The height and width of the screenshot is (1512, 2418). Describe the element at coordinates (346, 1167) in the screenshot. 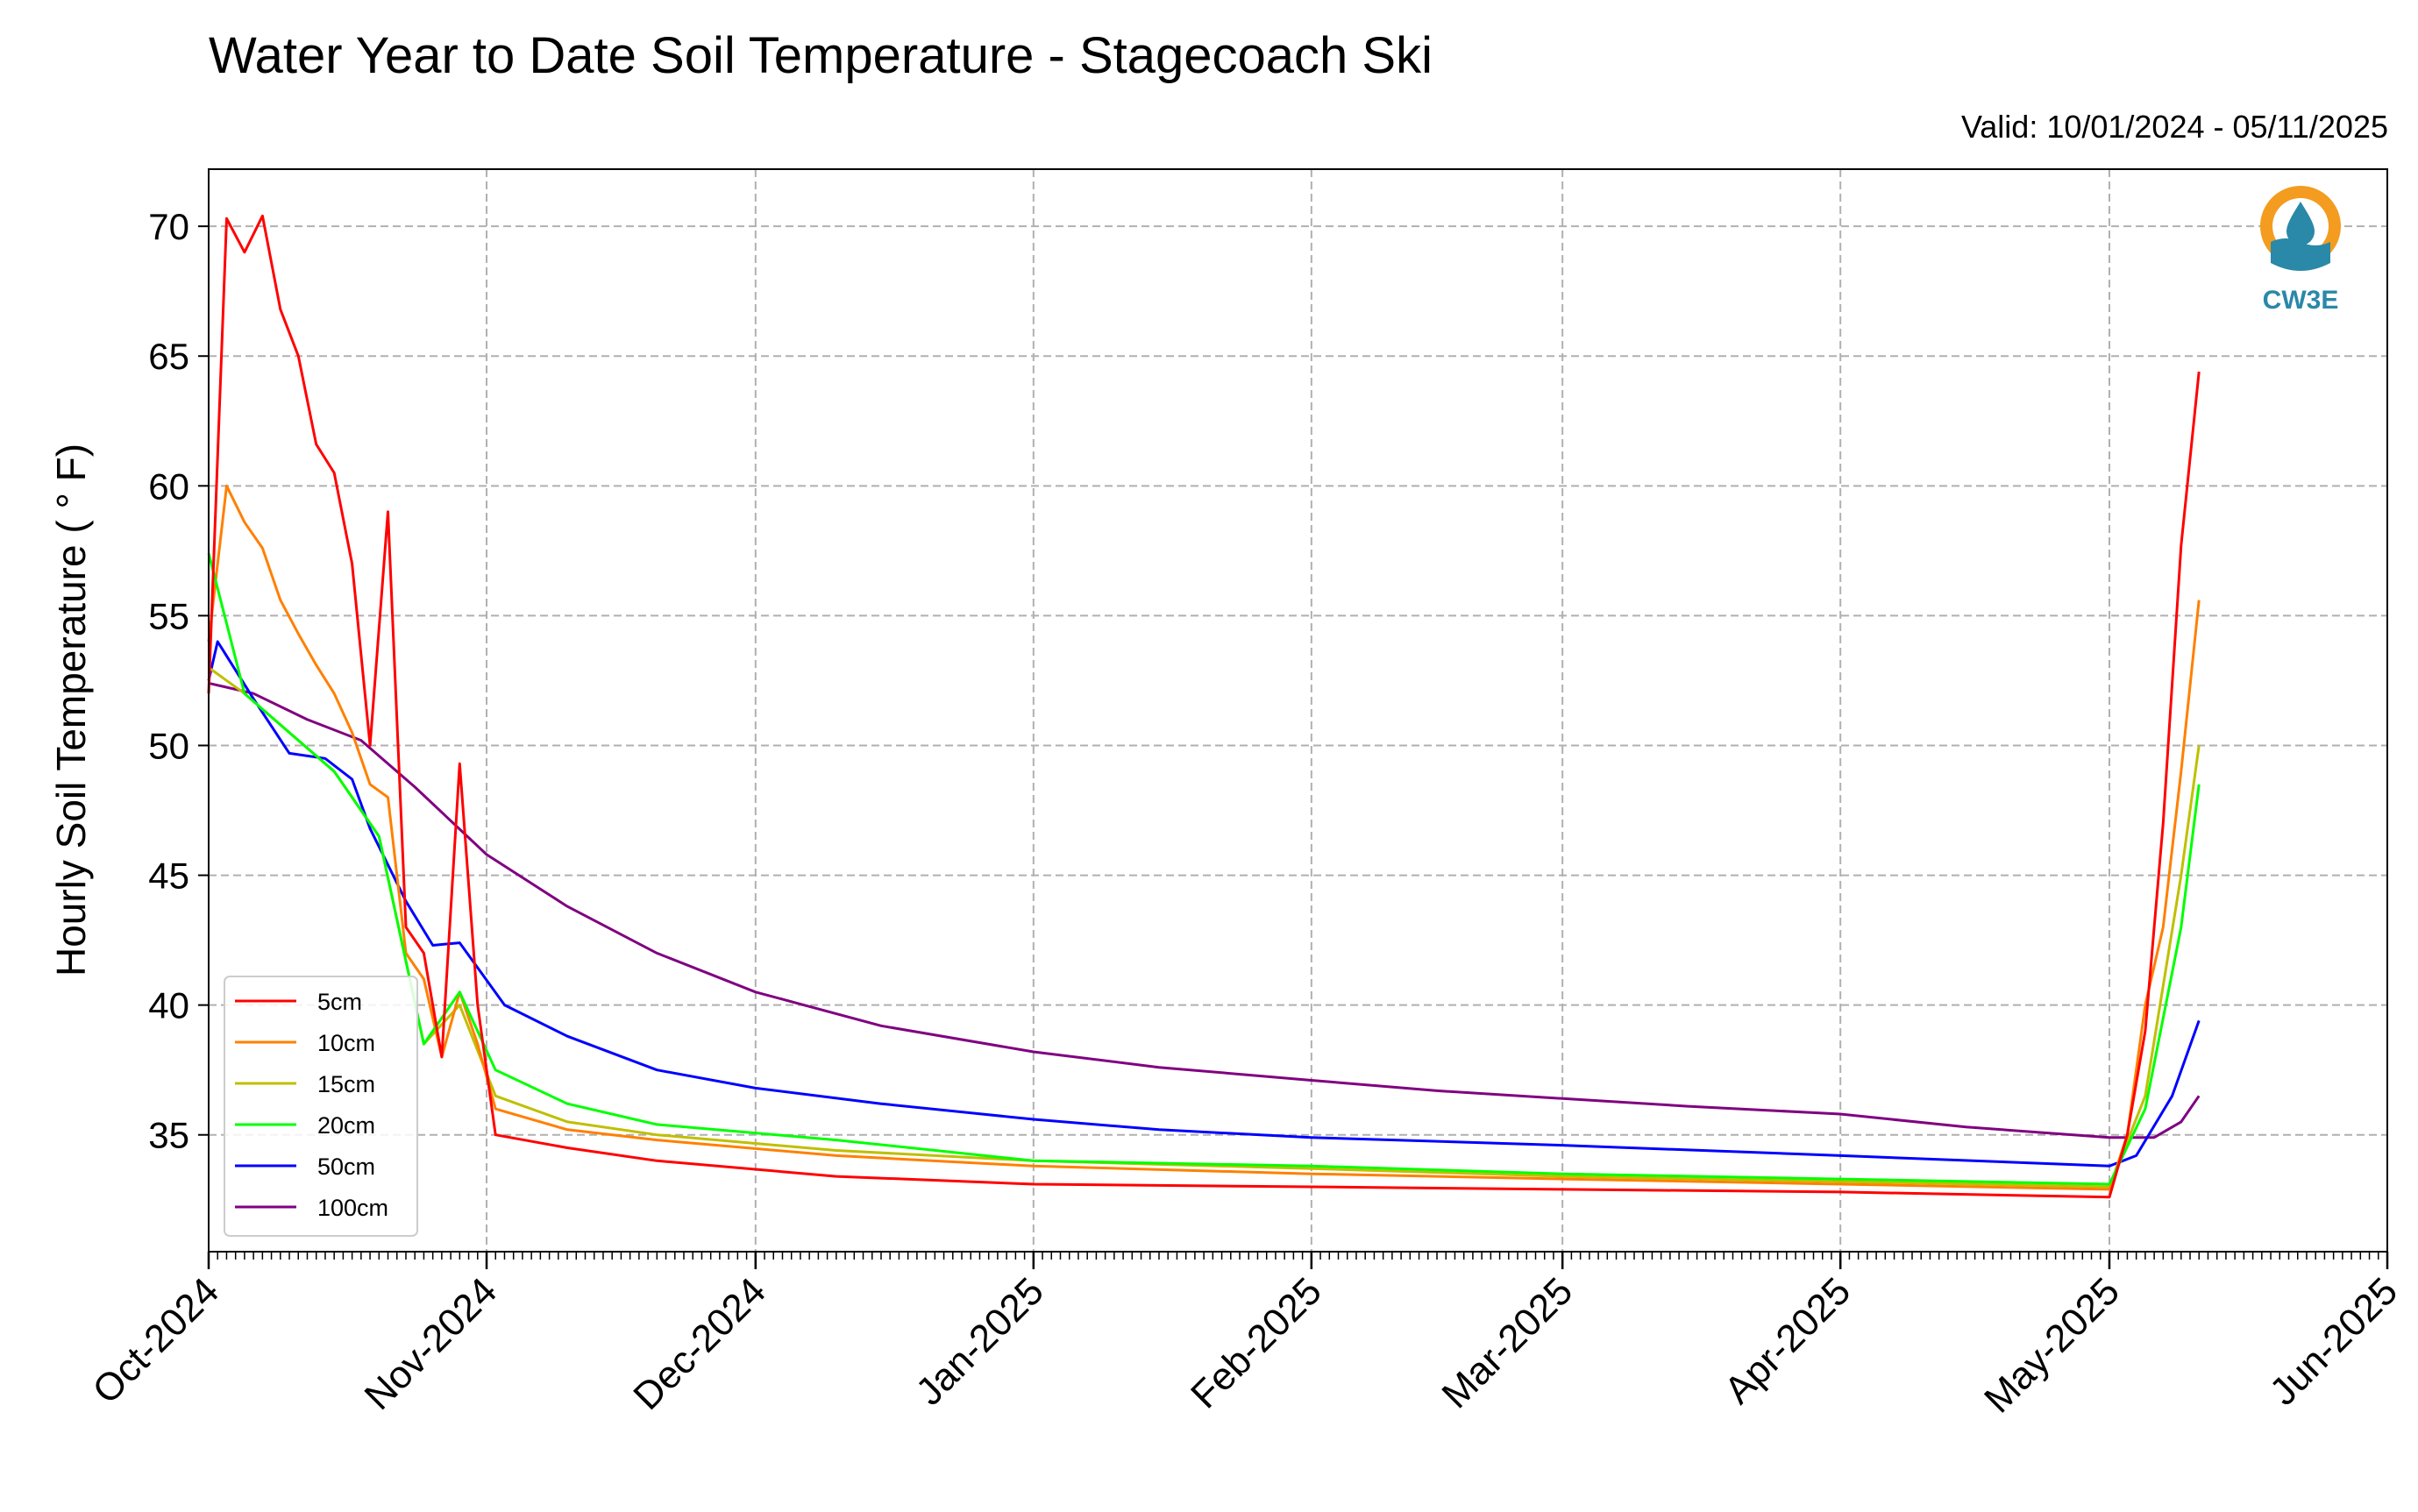

I see `legend-label-50cm: 50cm` at that location.